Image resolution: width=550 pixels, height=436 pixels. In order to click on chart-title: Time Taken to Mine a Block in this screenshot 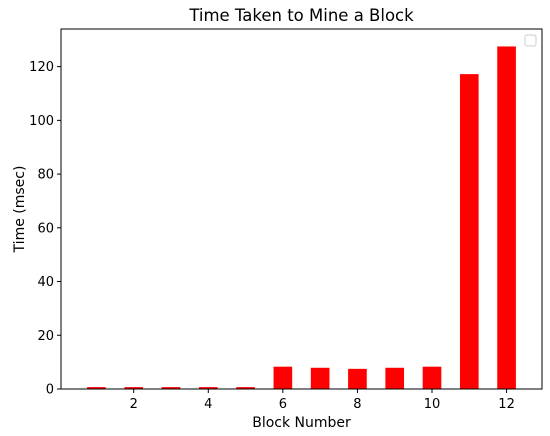, I will do `click(301, 15)`.